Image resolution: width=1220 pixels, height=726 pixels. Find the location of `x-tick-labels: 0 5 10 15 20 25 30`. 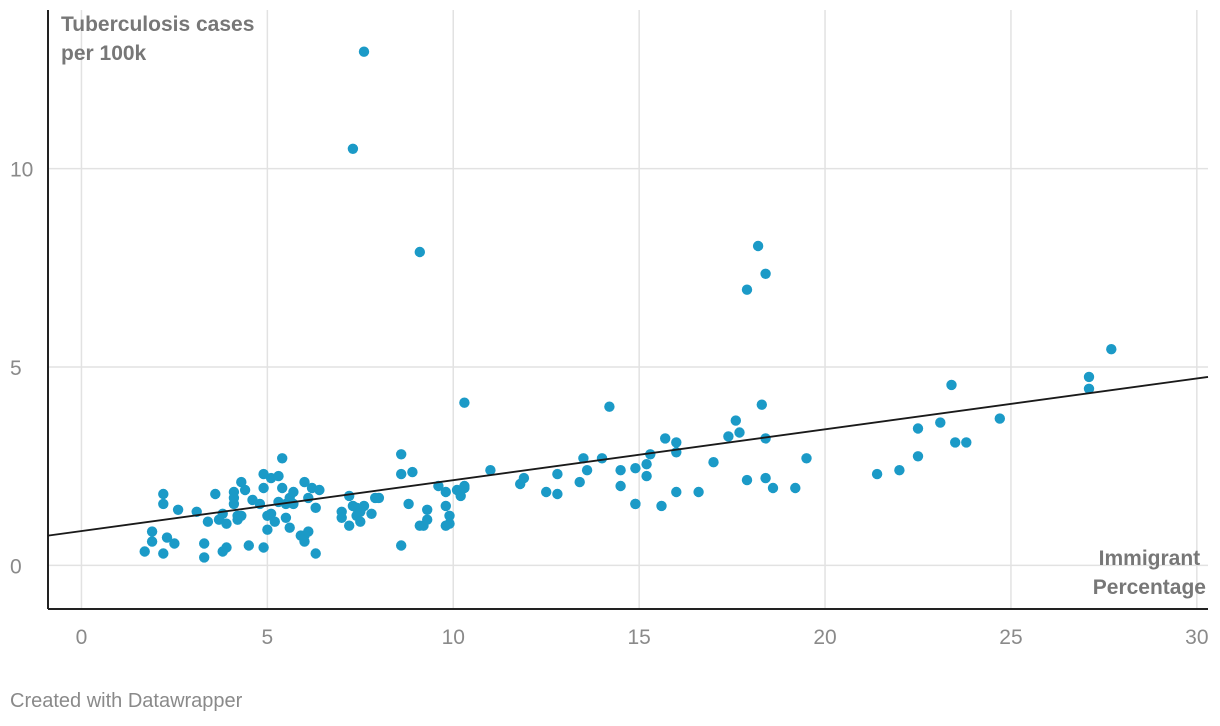

x-tick-labels: 0 5 10 15 20 25 30 is located at coordinates (642, 637).